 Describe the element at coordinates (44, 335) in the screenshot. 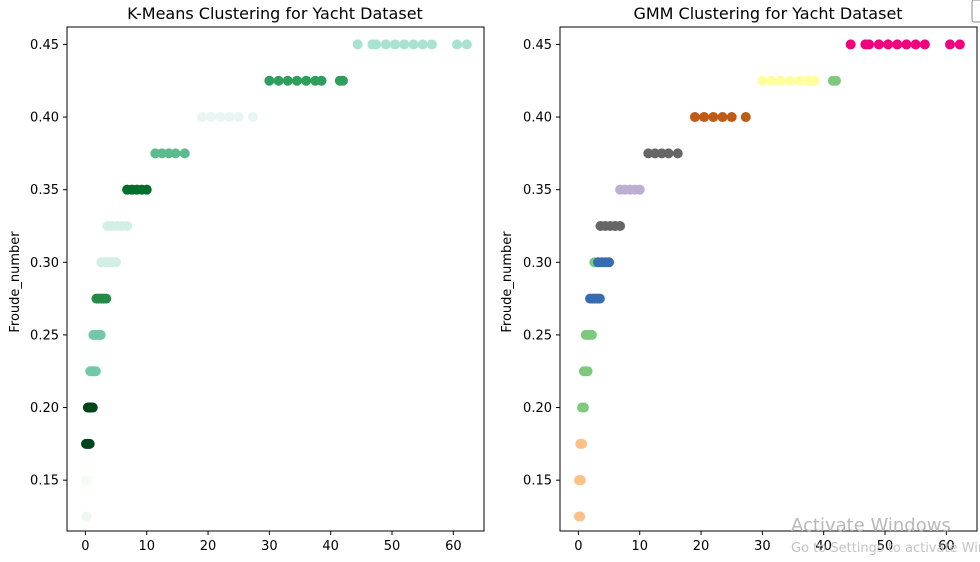

I see `kmeans-y-tick-label: 0.25` at that location.